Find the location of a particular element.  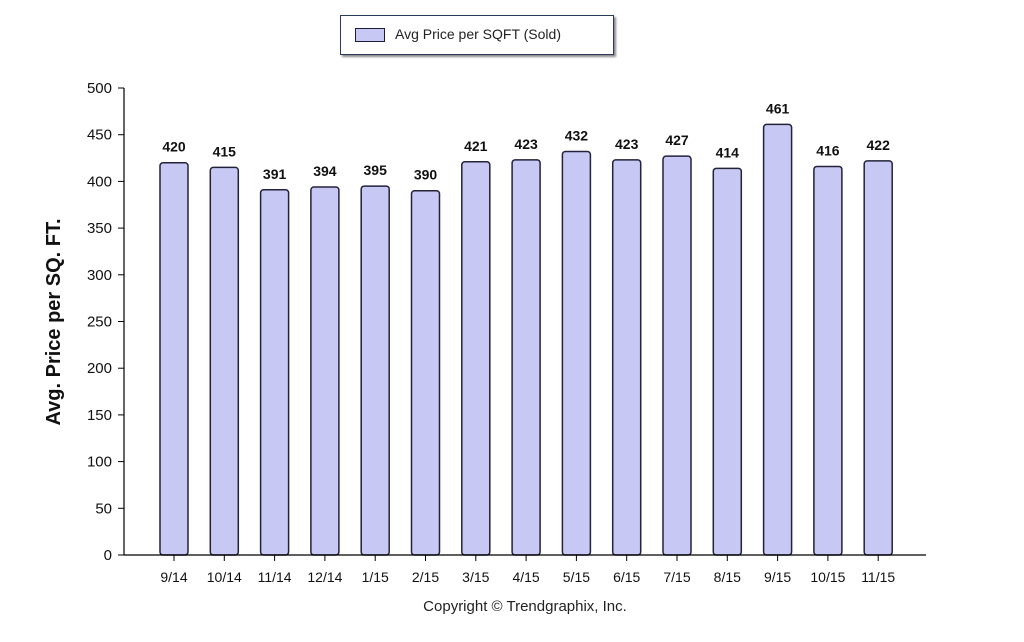

x-tick-label: 3/15 is located at coordinates (475, 577).